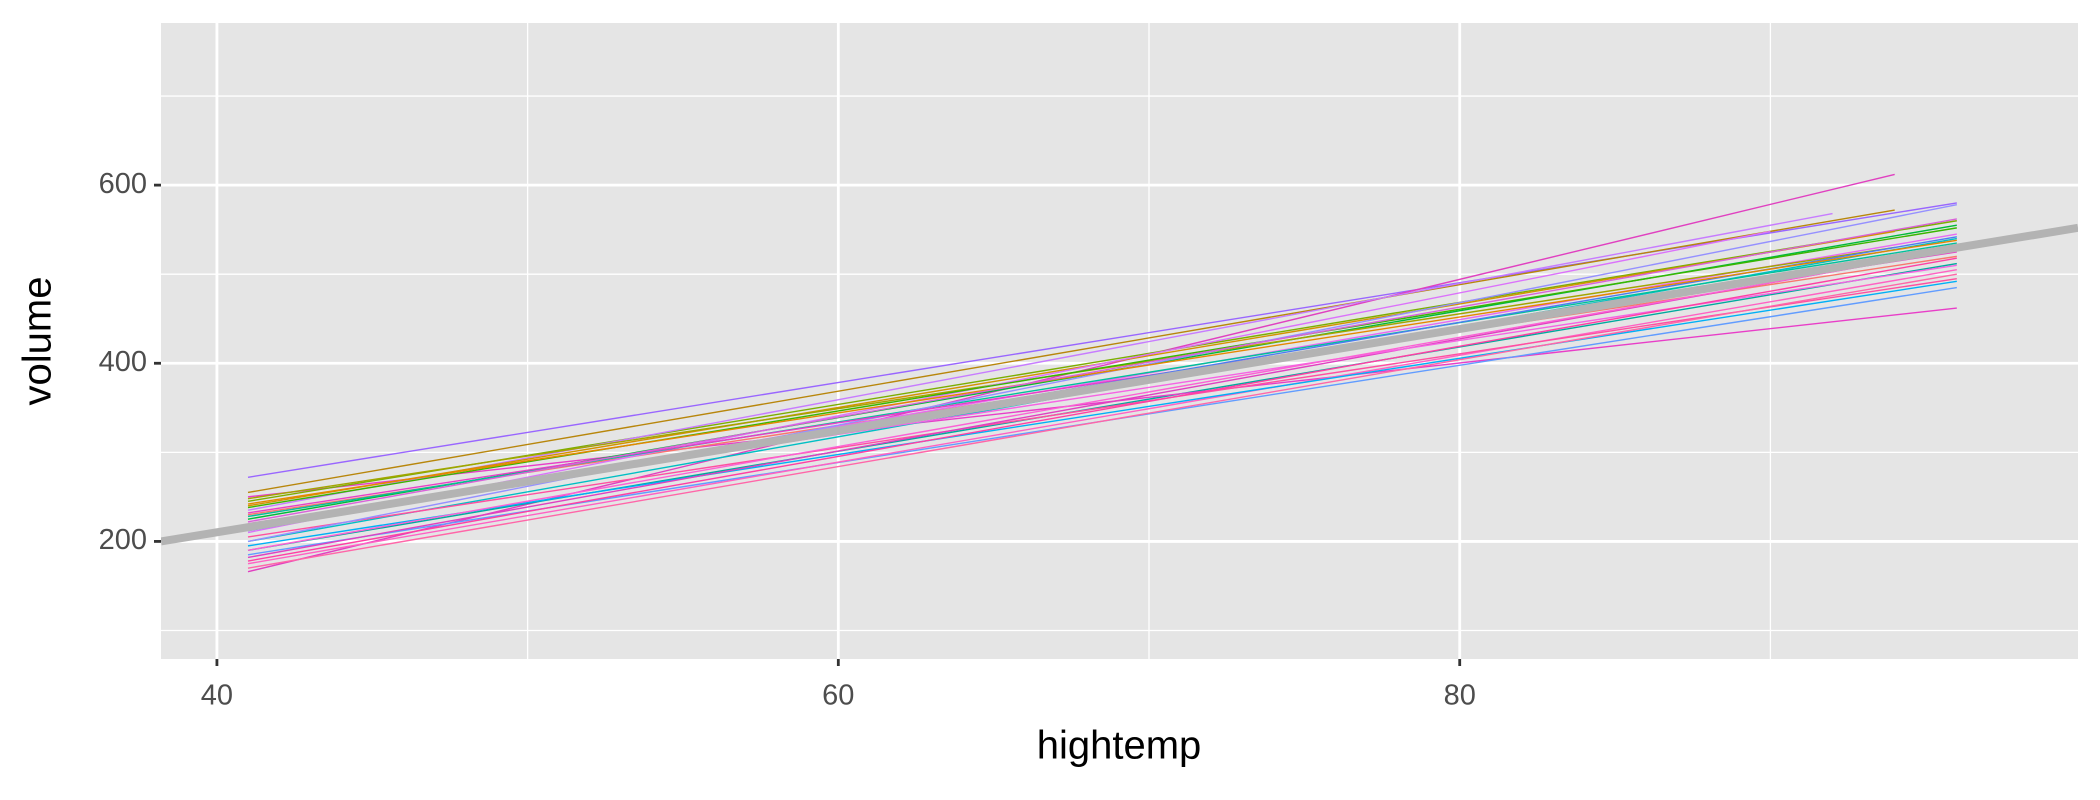 The image size is (2100, 800). I want to click on x-tick-label: 60, so click(838, 696).